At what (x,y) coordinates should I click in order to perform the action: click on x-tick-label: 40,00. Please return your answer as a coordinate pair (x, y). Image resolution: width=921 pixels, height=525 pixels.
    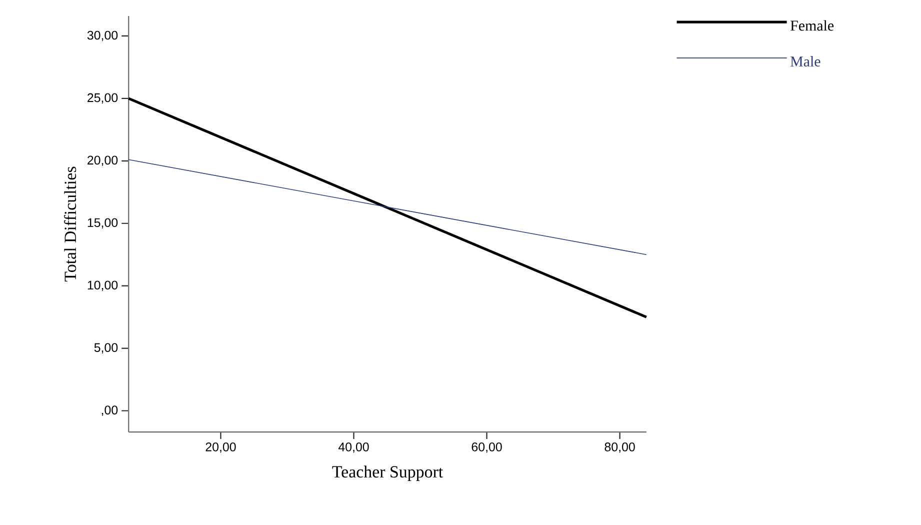
    Looking at the image, I should click on (353, 447).